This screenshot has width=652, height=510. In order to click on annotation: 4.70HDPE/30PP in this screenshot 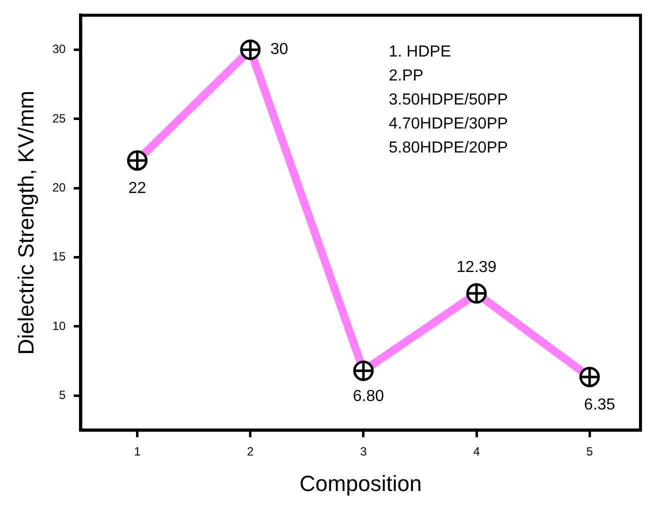, I will do `click(448, 124)`.